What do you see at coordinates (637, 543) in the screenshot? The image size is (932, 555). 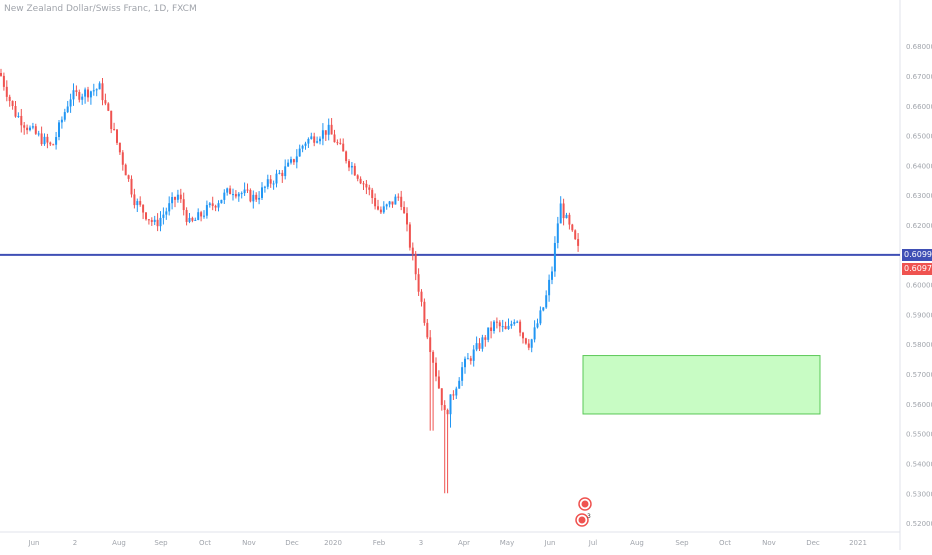 I see `x-tick-label: Aug` at bounding box center [637, 543].